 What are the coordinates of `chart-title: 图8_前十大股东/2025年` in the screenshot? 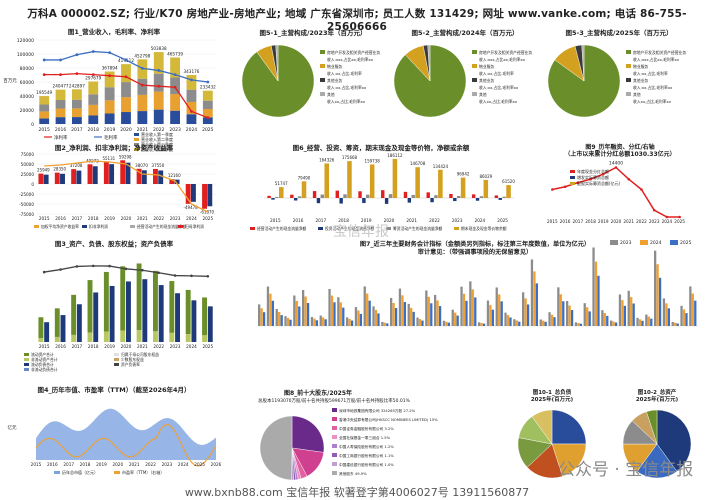 It's located at (318, 393).